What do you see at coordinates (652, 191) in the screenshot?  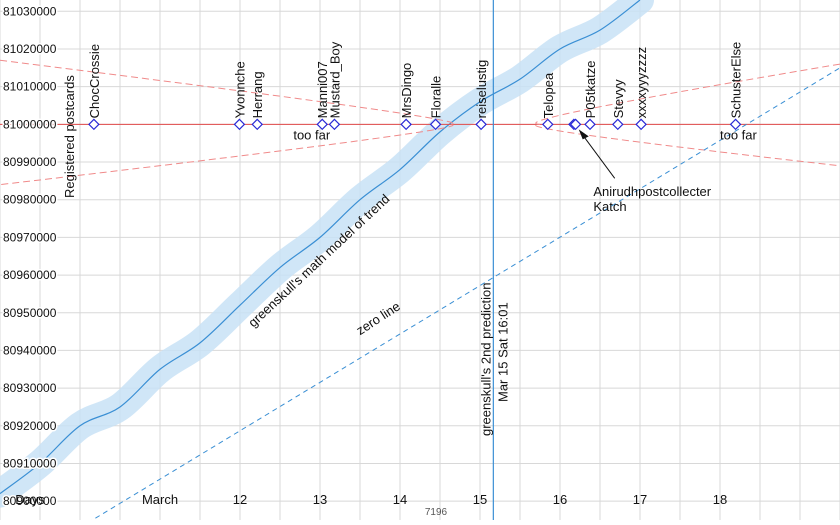 I see `annotation-label: Anirudhpostcollecter` at bounding box center [652, 191].